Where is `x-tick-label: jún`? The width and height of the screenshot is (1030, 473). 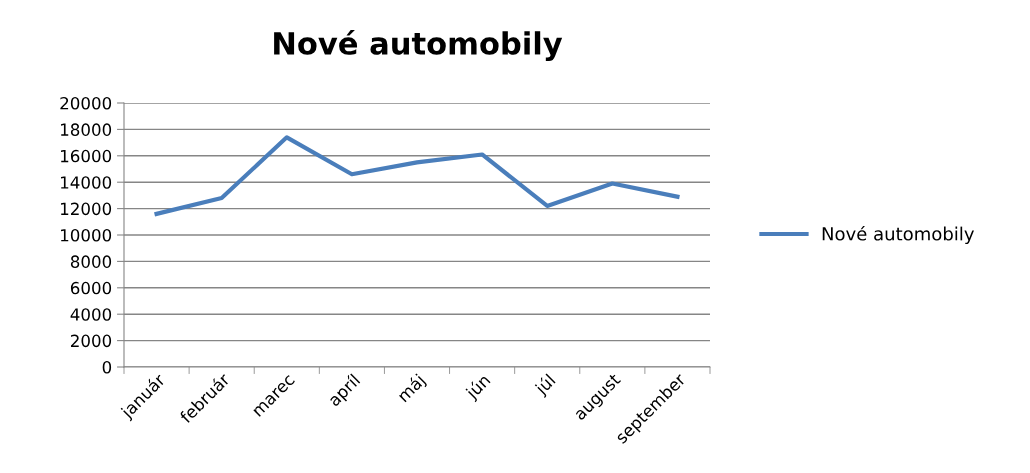
x-tick-label: jún is located at coordinates (478, 387).